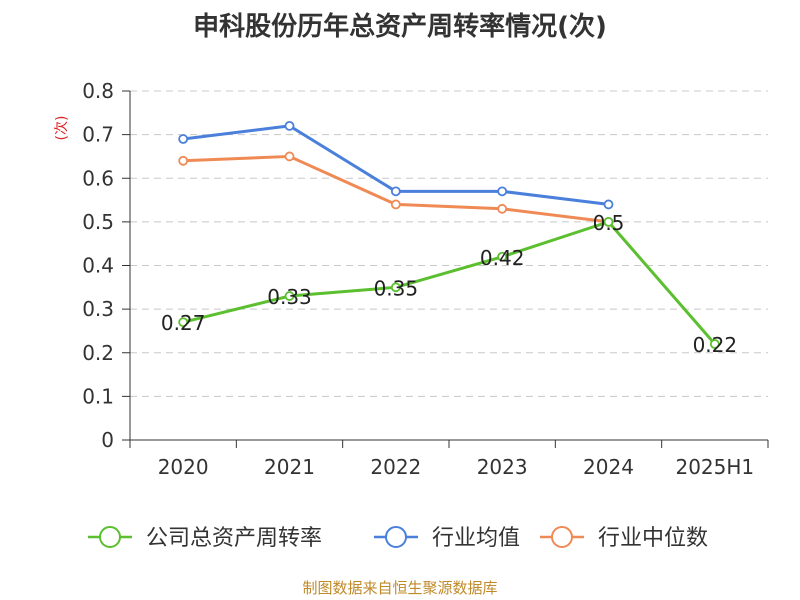 The height and width of the screenshot is (600, 800). Describe the element at coordinates (98, 353) in the screenshot. I see `y-tick-label: 0.2` at that location.